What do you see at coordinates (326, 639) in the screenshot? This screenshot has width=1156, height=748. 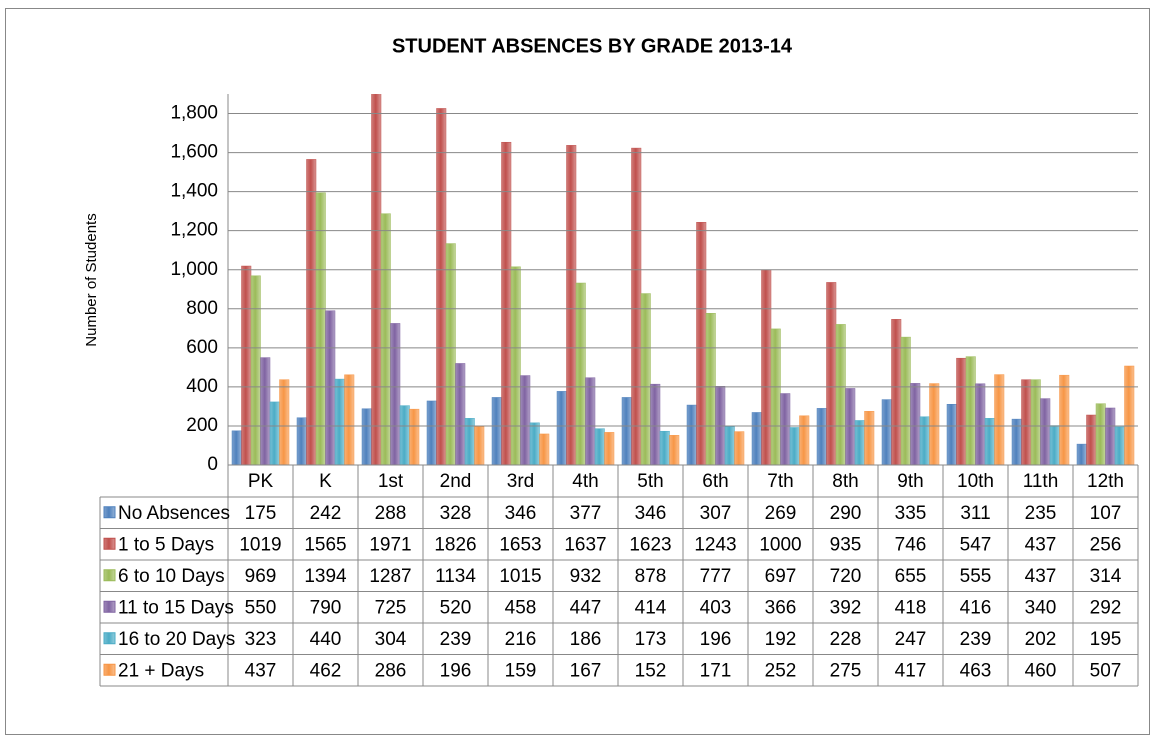 I see `table-value: 440` at bounding box center [326, 639].